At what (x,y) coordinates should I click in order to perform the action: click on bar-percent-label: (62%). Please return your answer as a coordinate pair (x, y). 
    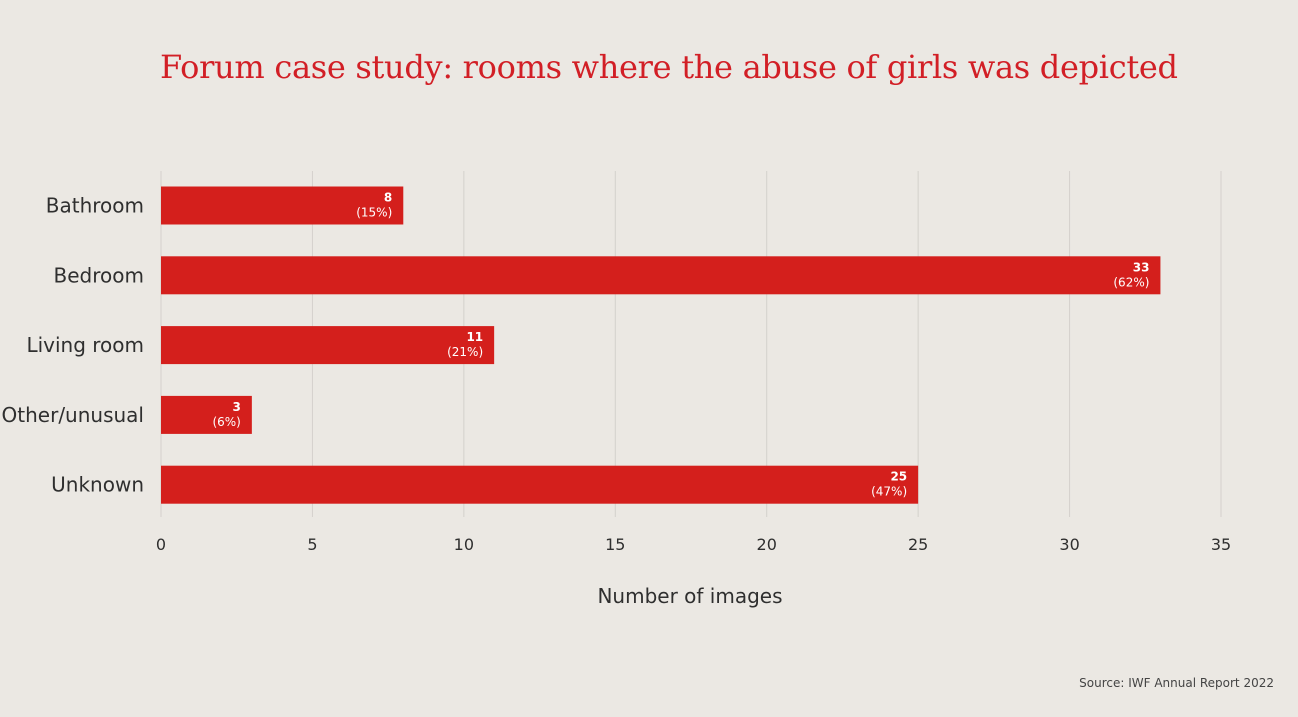
    Looking at the image, I should click on (1131, 282).